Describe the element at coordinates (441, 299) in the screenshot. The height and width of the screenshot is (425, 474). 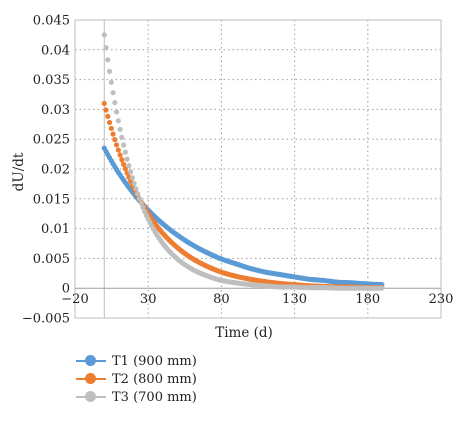
I see `x-tick-label: 230` at that location.